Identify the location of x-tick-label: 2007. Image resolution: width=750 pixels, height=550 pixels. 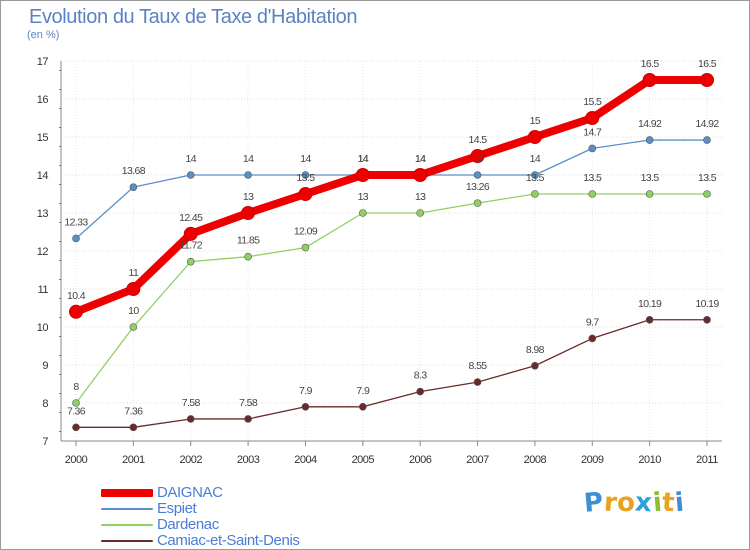
(477, 460).